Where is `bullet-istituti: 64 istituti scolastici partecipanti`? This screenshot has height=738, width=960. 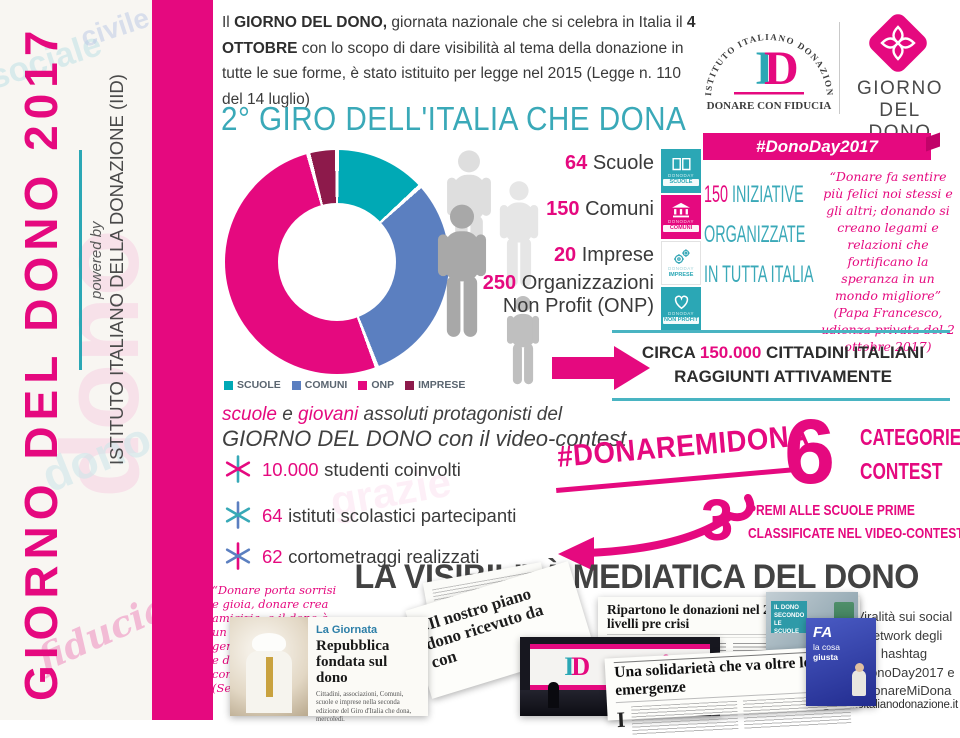
bullet-istituti: 64 istituti scolastici partecipanti is located at coordinates (389, 516).